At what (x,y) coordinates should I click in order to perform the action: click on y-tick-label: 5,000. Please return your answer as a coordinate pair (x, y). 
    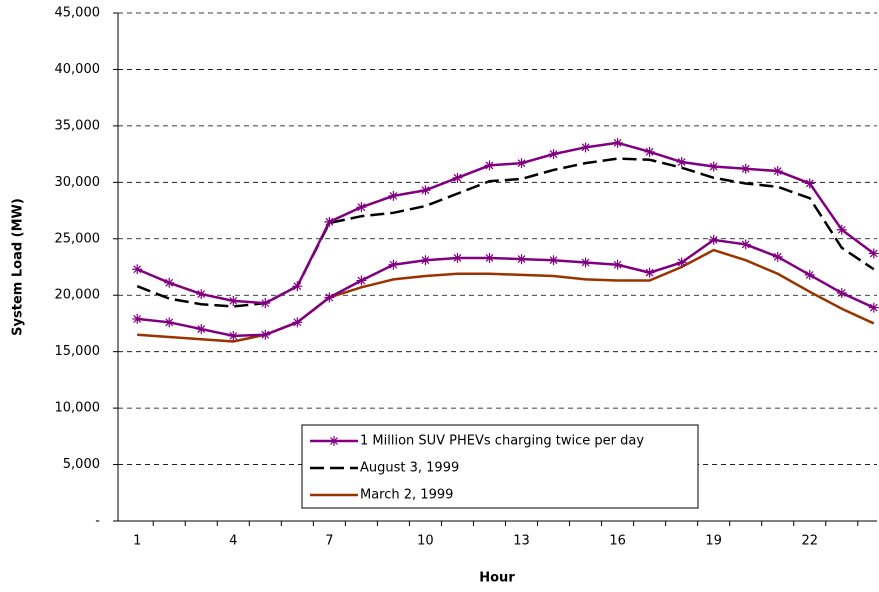
    Looking at the image, I should click on (81, 464).